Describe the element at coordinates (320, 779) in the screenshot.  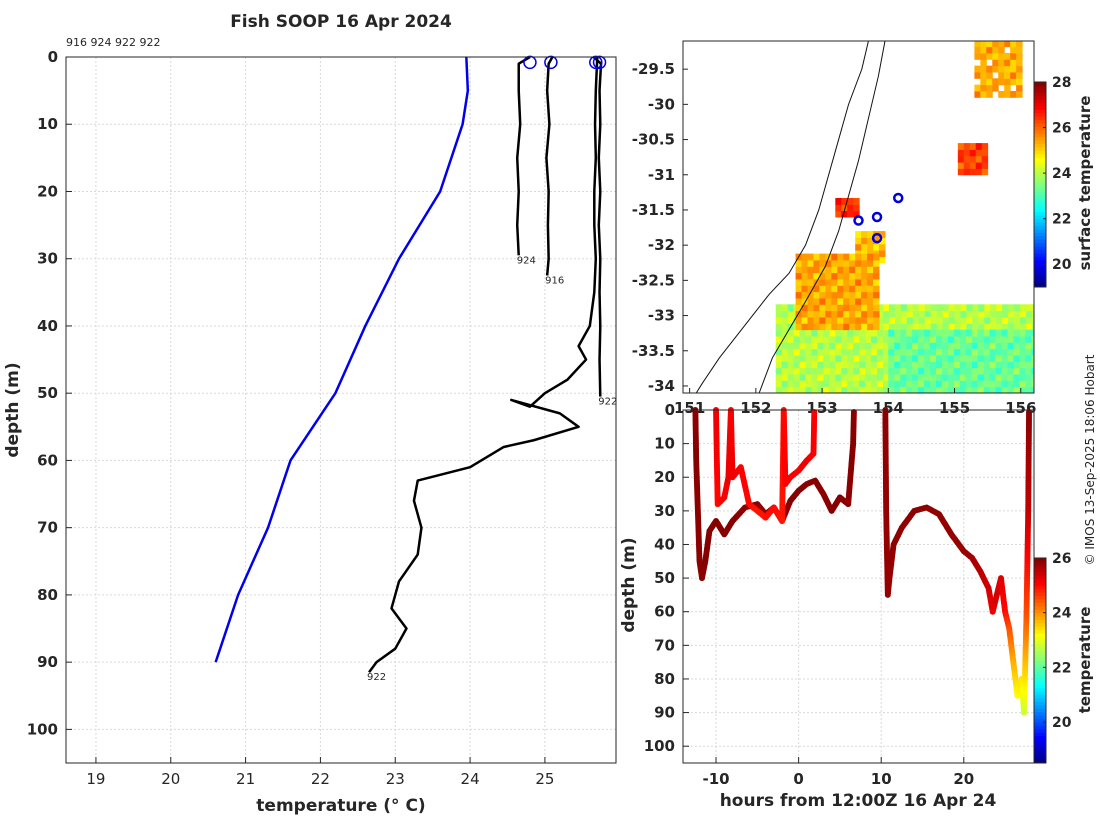
I see `x-tick-label: 22` at that location.